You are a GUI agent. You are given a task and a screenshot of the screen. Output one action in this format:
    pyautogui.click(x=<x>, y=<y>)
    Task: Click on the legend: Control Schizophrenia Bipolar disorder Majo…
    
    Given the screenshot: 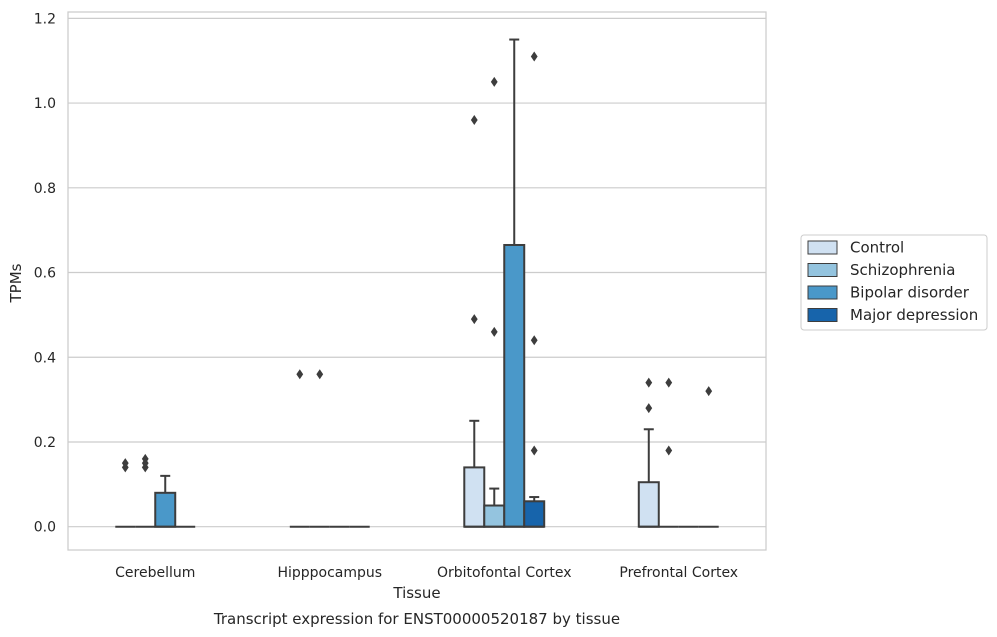 What is the action you would take?
    pyautogui.click(x=894, y=282)
    